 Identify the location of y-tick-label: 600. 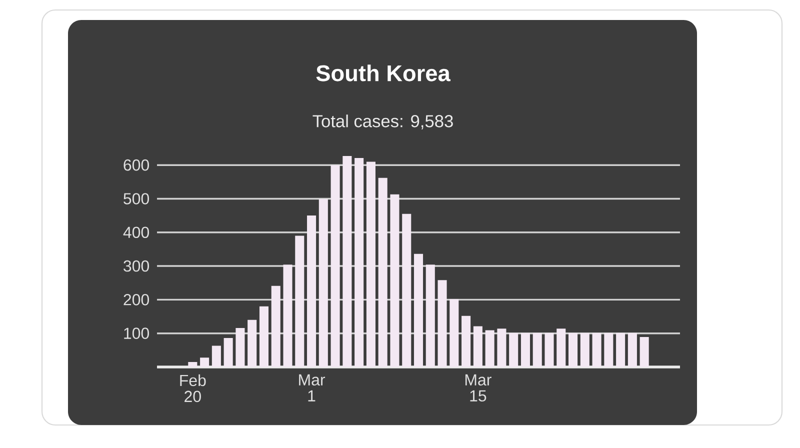
(137, 165).